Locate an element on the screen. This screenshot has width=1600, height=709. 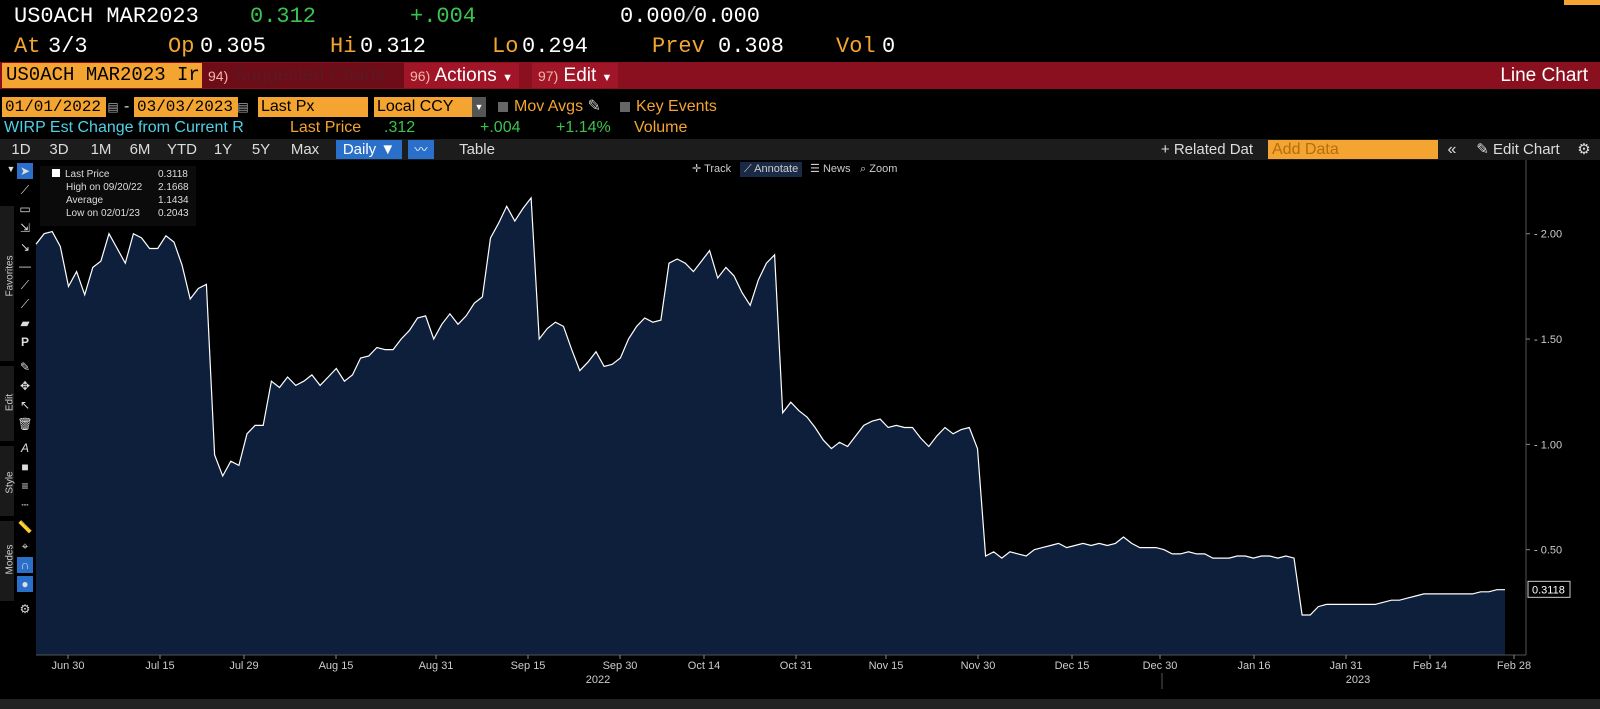
mov-avgs-checkbox is located at coordinates (503, 106).